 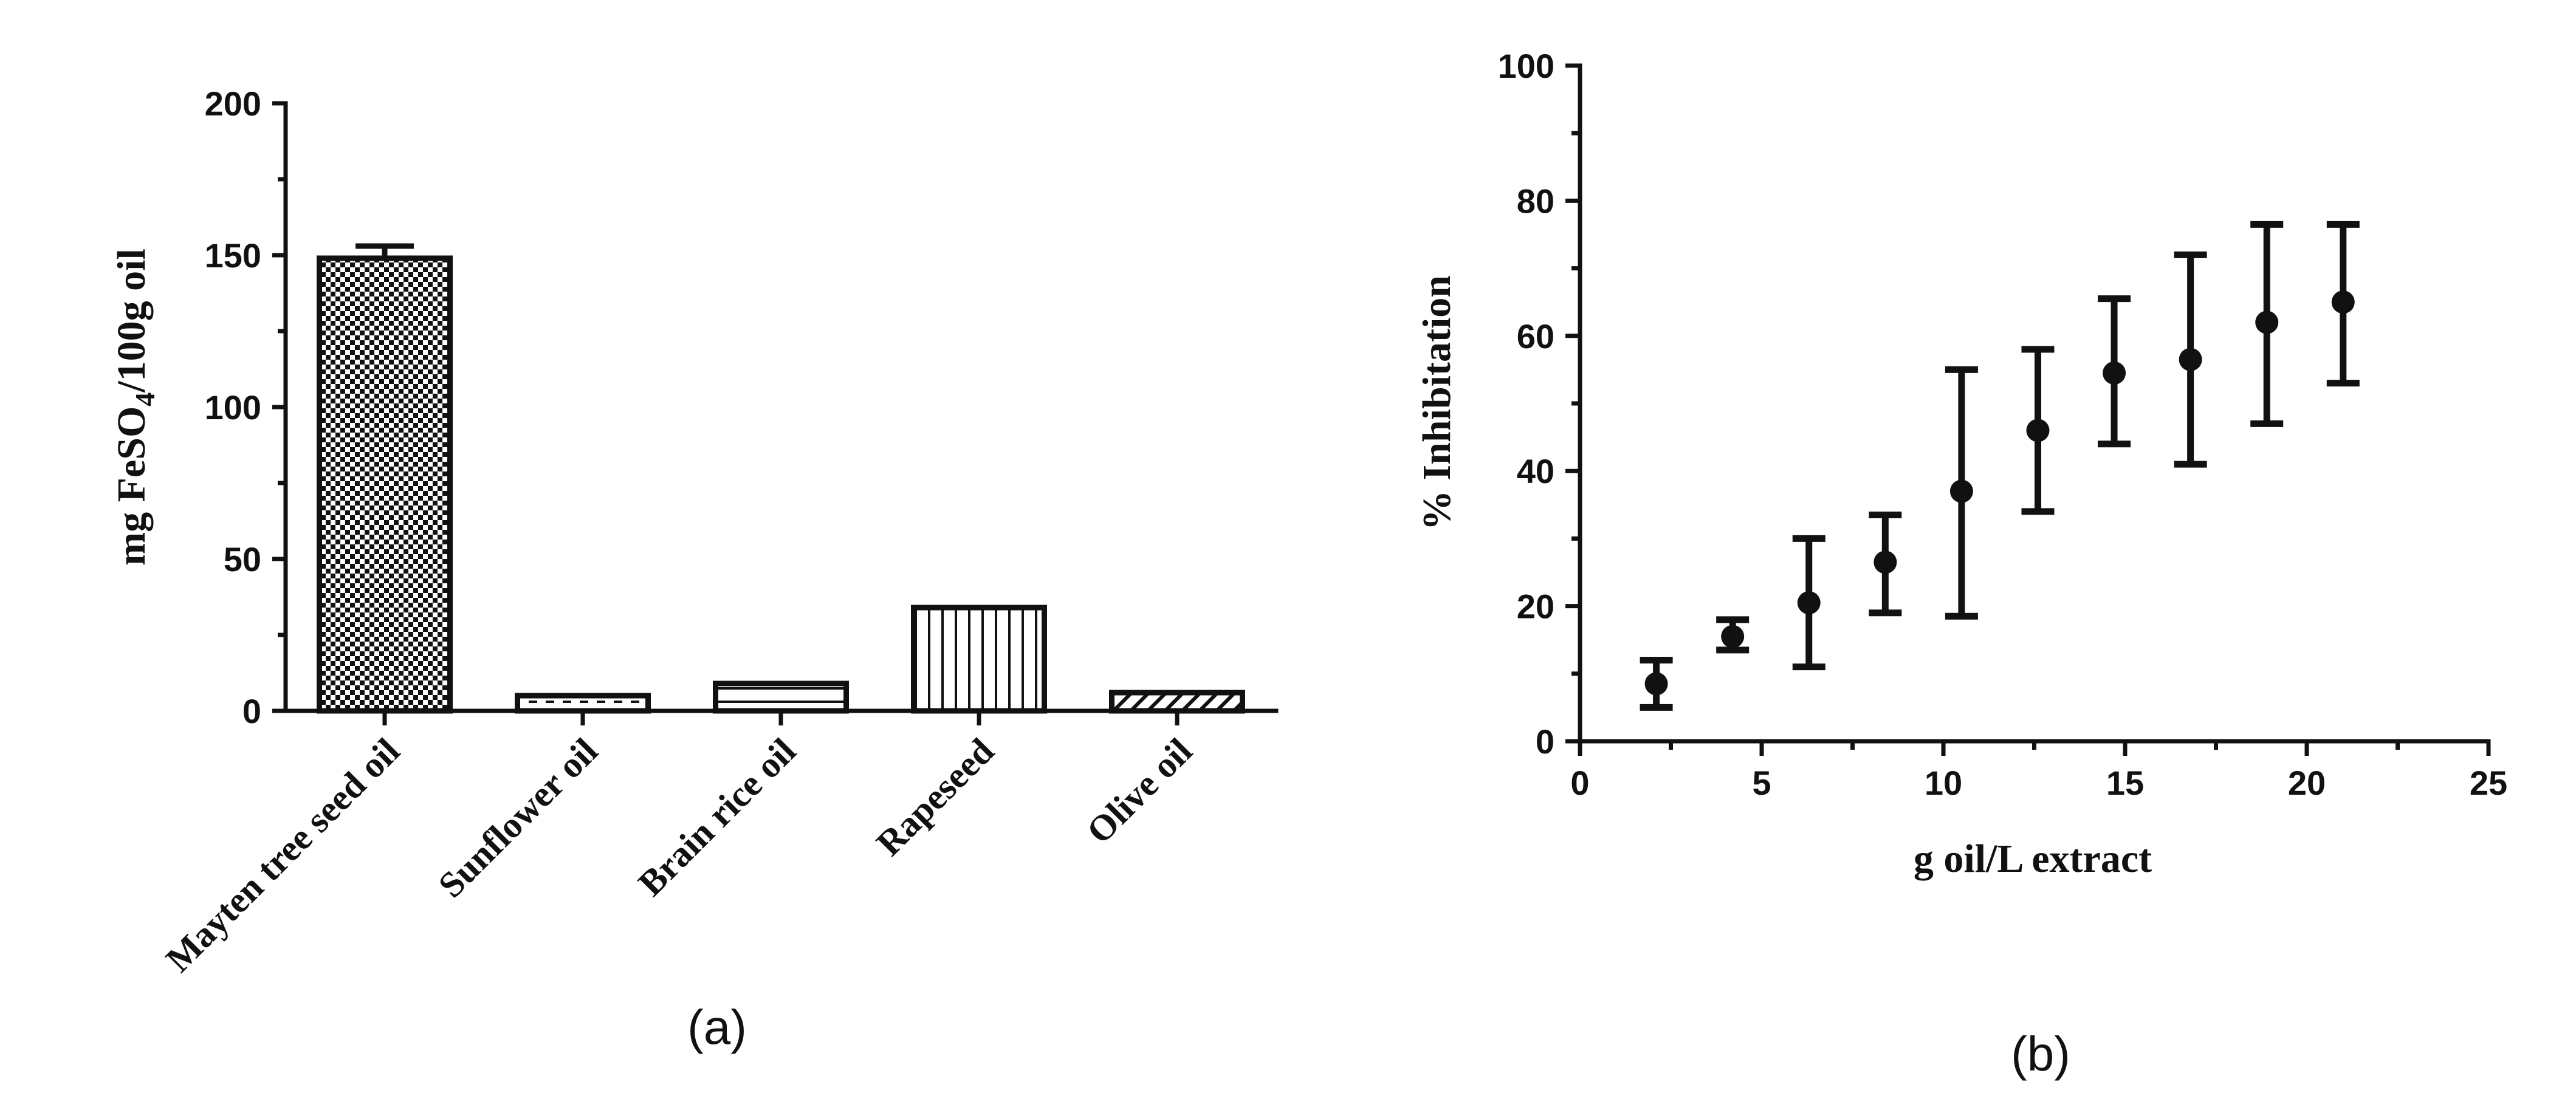 What do you see at coordinates (2307, 783) in the screenshot?
I see `x-tick-label: 20` at bounding box center [2307, 783].